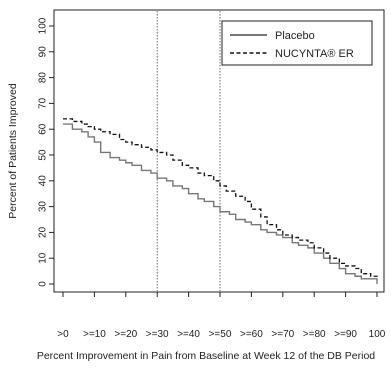  What do you see at coordinates (125, 334) in the screenshot?
I see `x-tick-label: >=20` at bounding box center [125, 334].